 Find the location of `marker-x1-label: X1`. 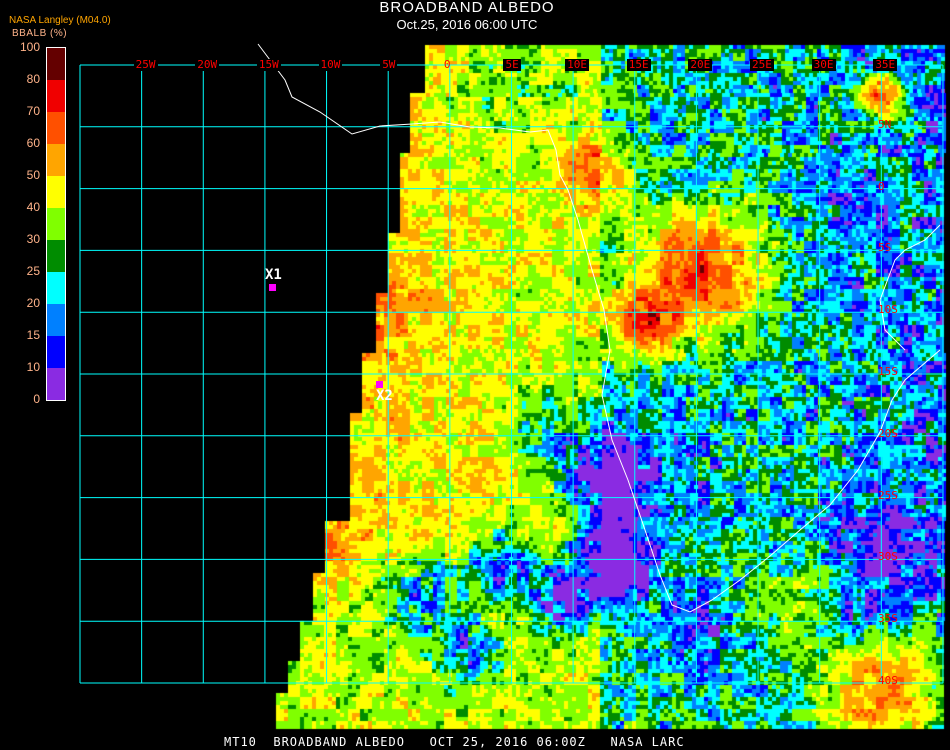

marker-x1-label: X1 is located at coordinates (273, 275).